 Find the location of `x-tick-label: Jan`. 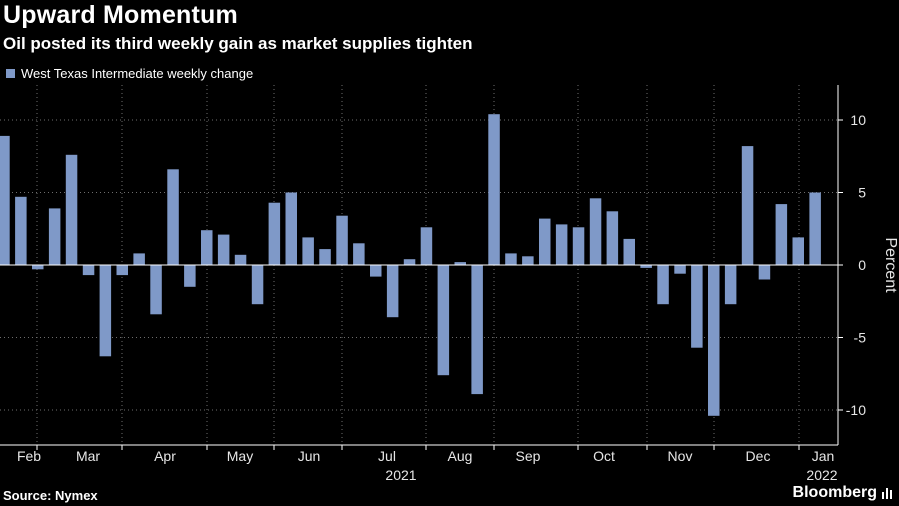

x-tick-label: Jan is located at coordinates (823, 456).